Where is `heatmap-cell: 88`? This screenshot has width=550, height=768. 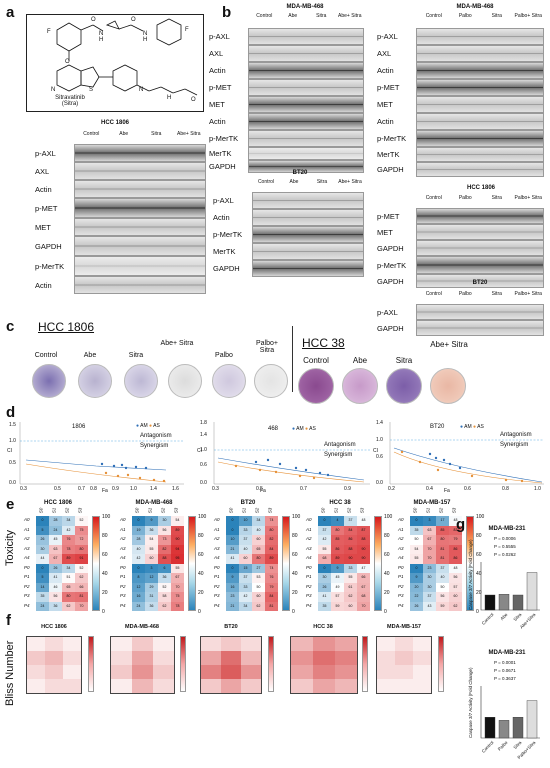
heatmap-cell: 88 is located at coordinates (363, 540).